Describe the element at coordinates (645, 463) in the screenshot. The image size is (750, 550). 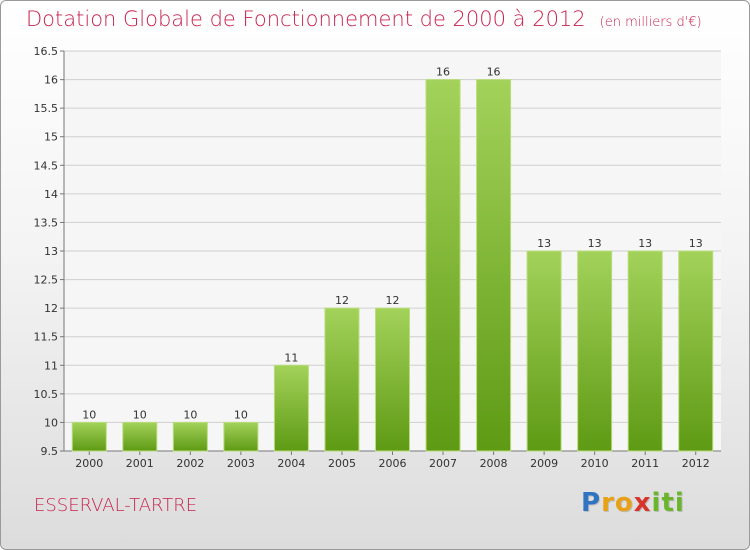
I see `x-tick-label: 2011` at that location.